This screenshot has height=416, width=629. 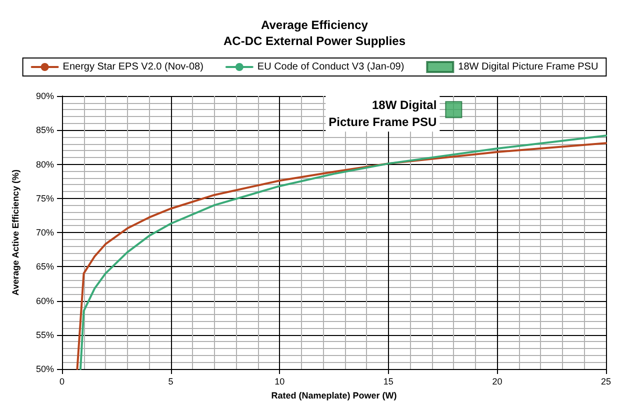 What do you see at coordinates (15, 233) in the screenshot?
I see `y-axis-title: Average Active Efficiency (%)` at bounding box center [15, 233].